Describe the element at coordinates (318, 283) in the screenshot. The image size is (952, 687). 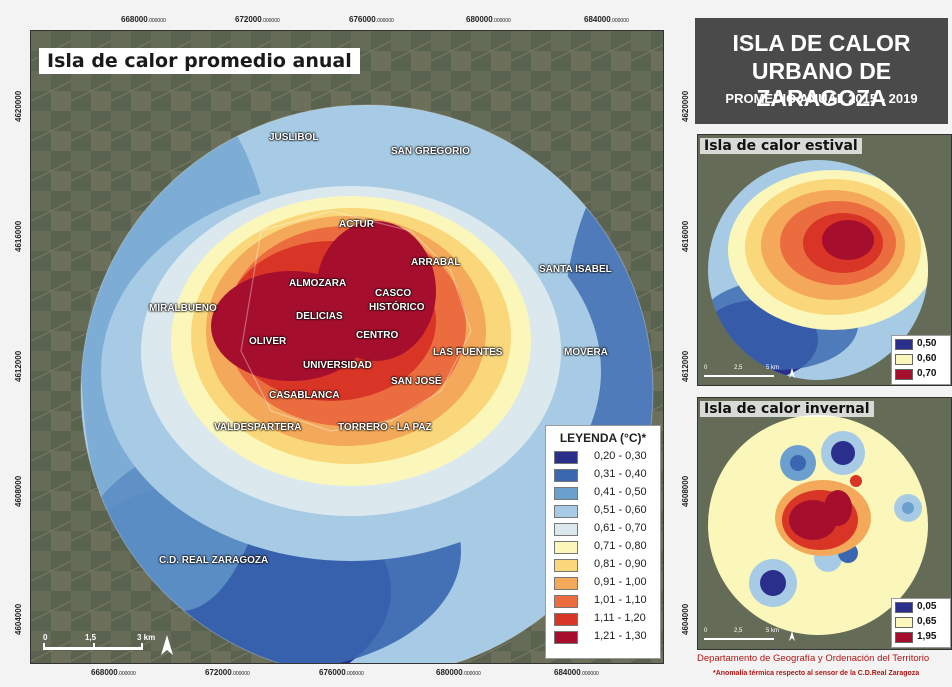
I see `place-label: ALMOZARA` at that location.